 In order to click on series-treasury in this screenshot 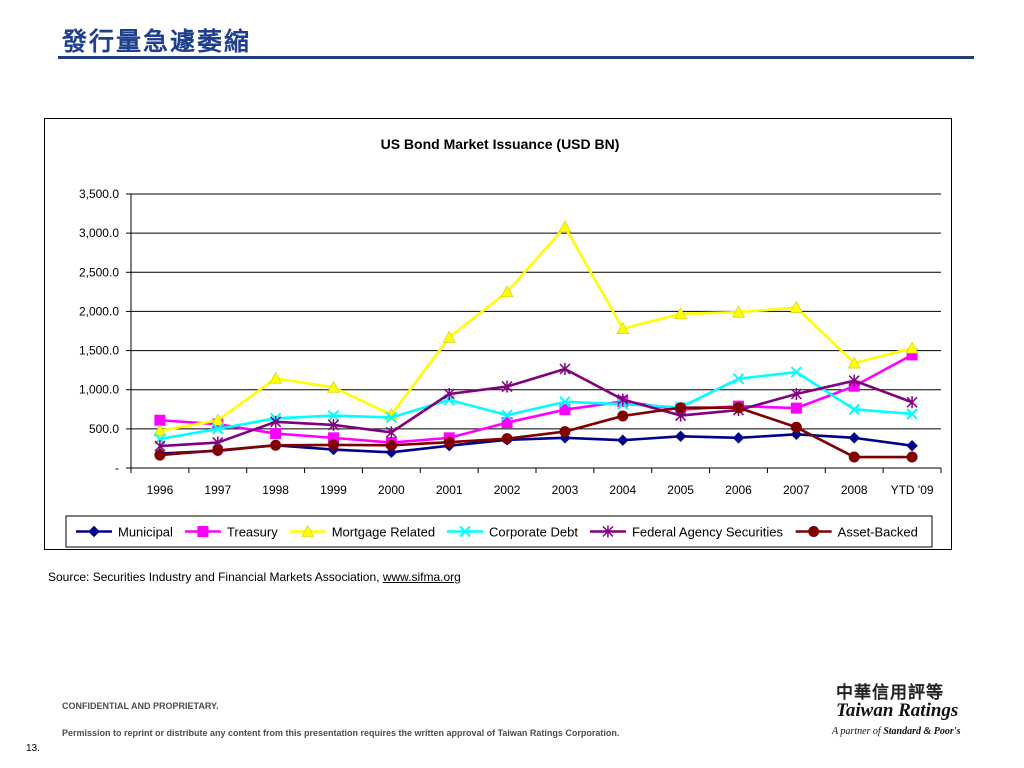, I will do `click(536, 399)`.